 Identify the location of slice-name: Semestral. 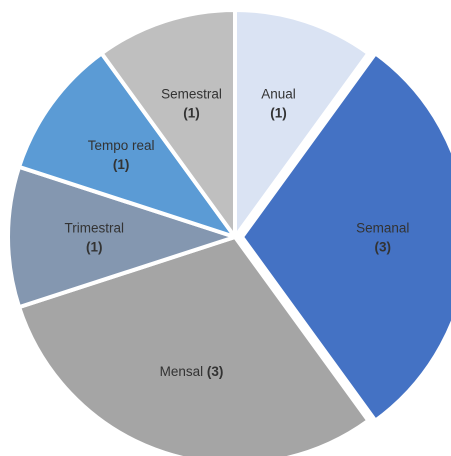
(191, 94).